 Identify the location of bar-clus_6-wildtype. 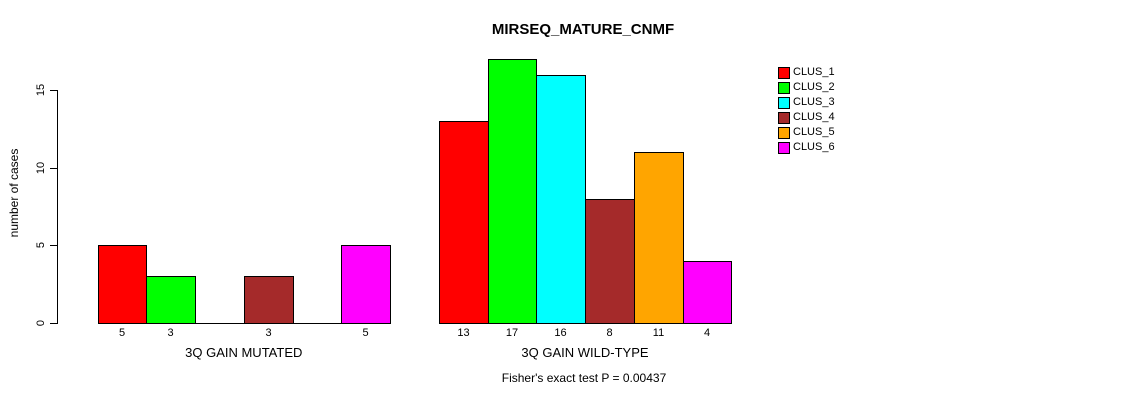
(707, 292).